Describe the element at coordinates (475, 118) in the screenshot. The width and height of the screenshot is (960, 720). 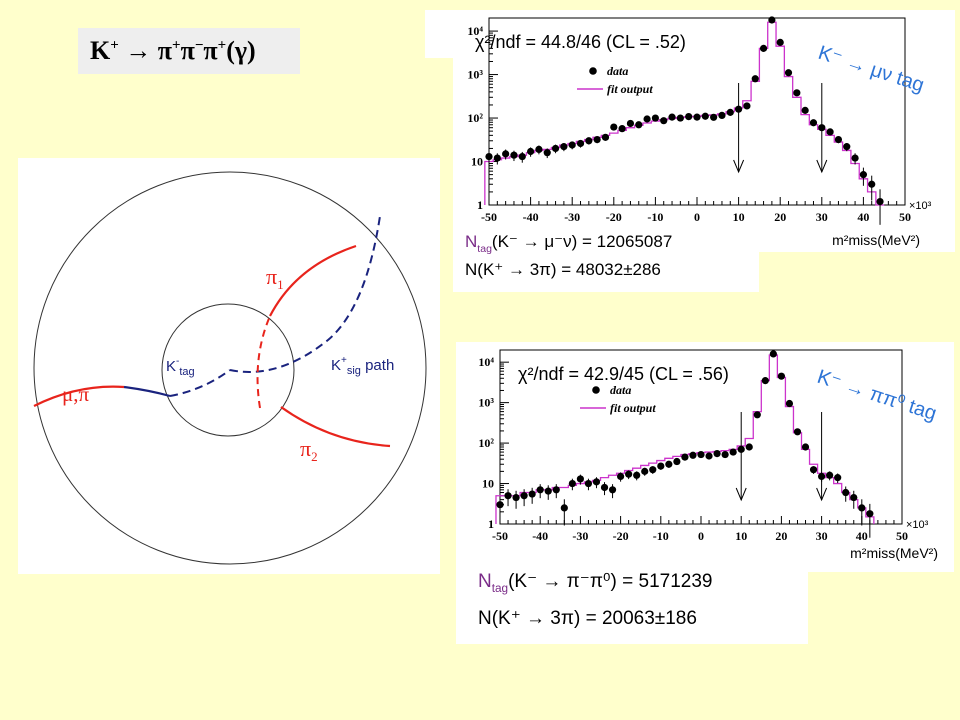
I see `y-tick-label: 10²` at that location.